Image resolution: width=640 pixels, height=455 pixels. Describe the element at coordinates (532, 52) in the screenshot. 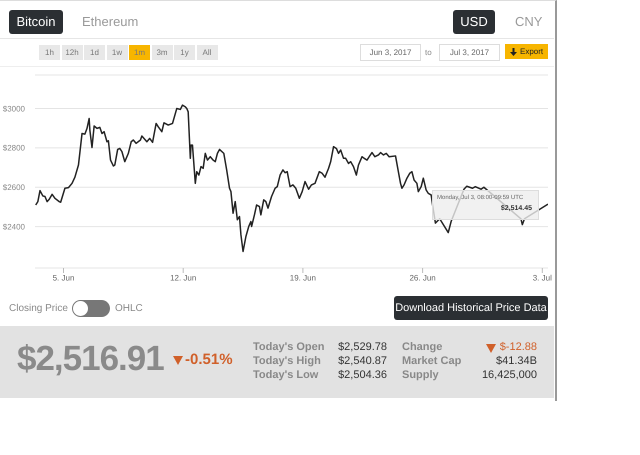

I see `text: Export` at that location.